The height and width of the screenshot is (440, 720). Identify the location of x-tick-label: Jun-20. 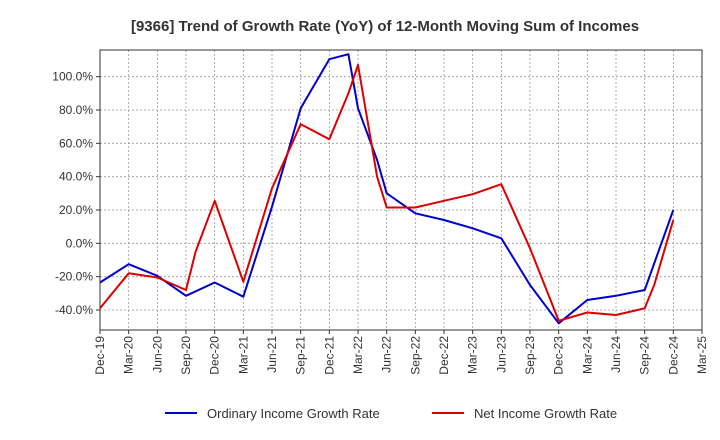
(157, 354).